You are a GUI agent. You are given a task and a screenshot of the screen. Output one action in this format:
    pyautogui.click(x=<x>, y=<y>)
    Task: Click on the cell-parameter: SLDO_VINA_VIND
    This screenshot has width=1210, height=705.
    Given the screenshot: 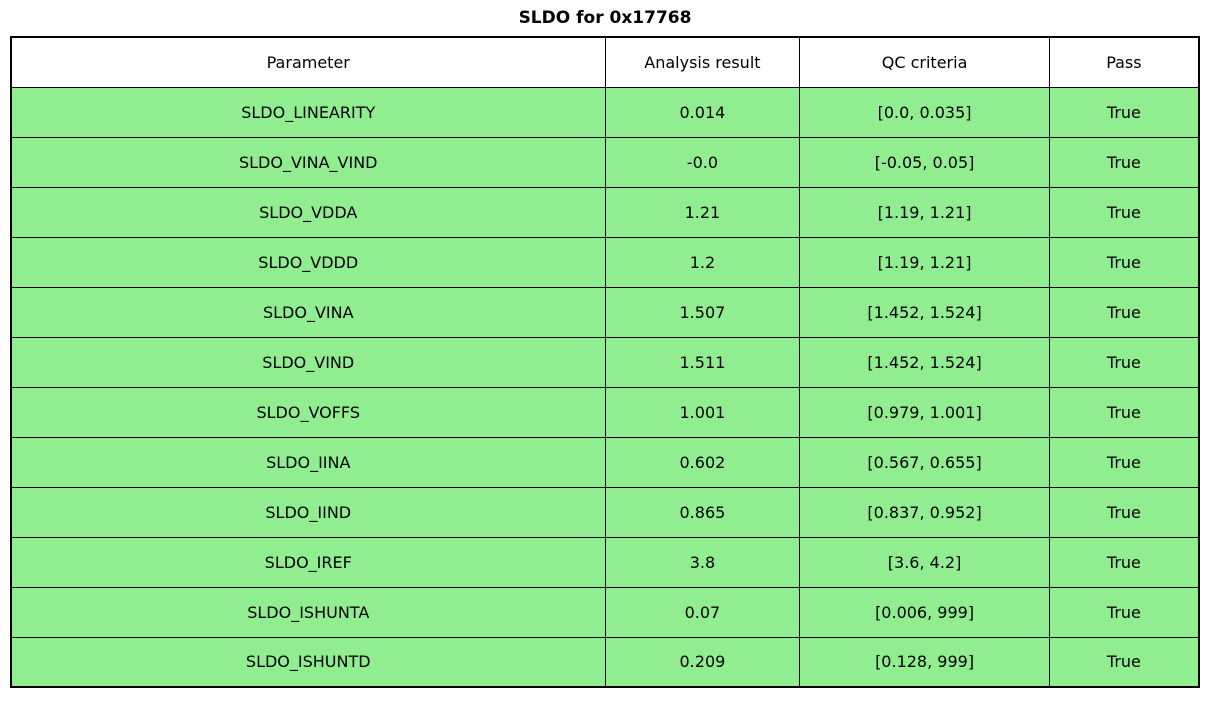 What is the action you would take?
    pyautogui.click(x=308, y=162)
    